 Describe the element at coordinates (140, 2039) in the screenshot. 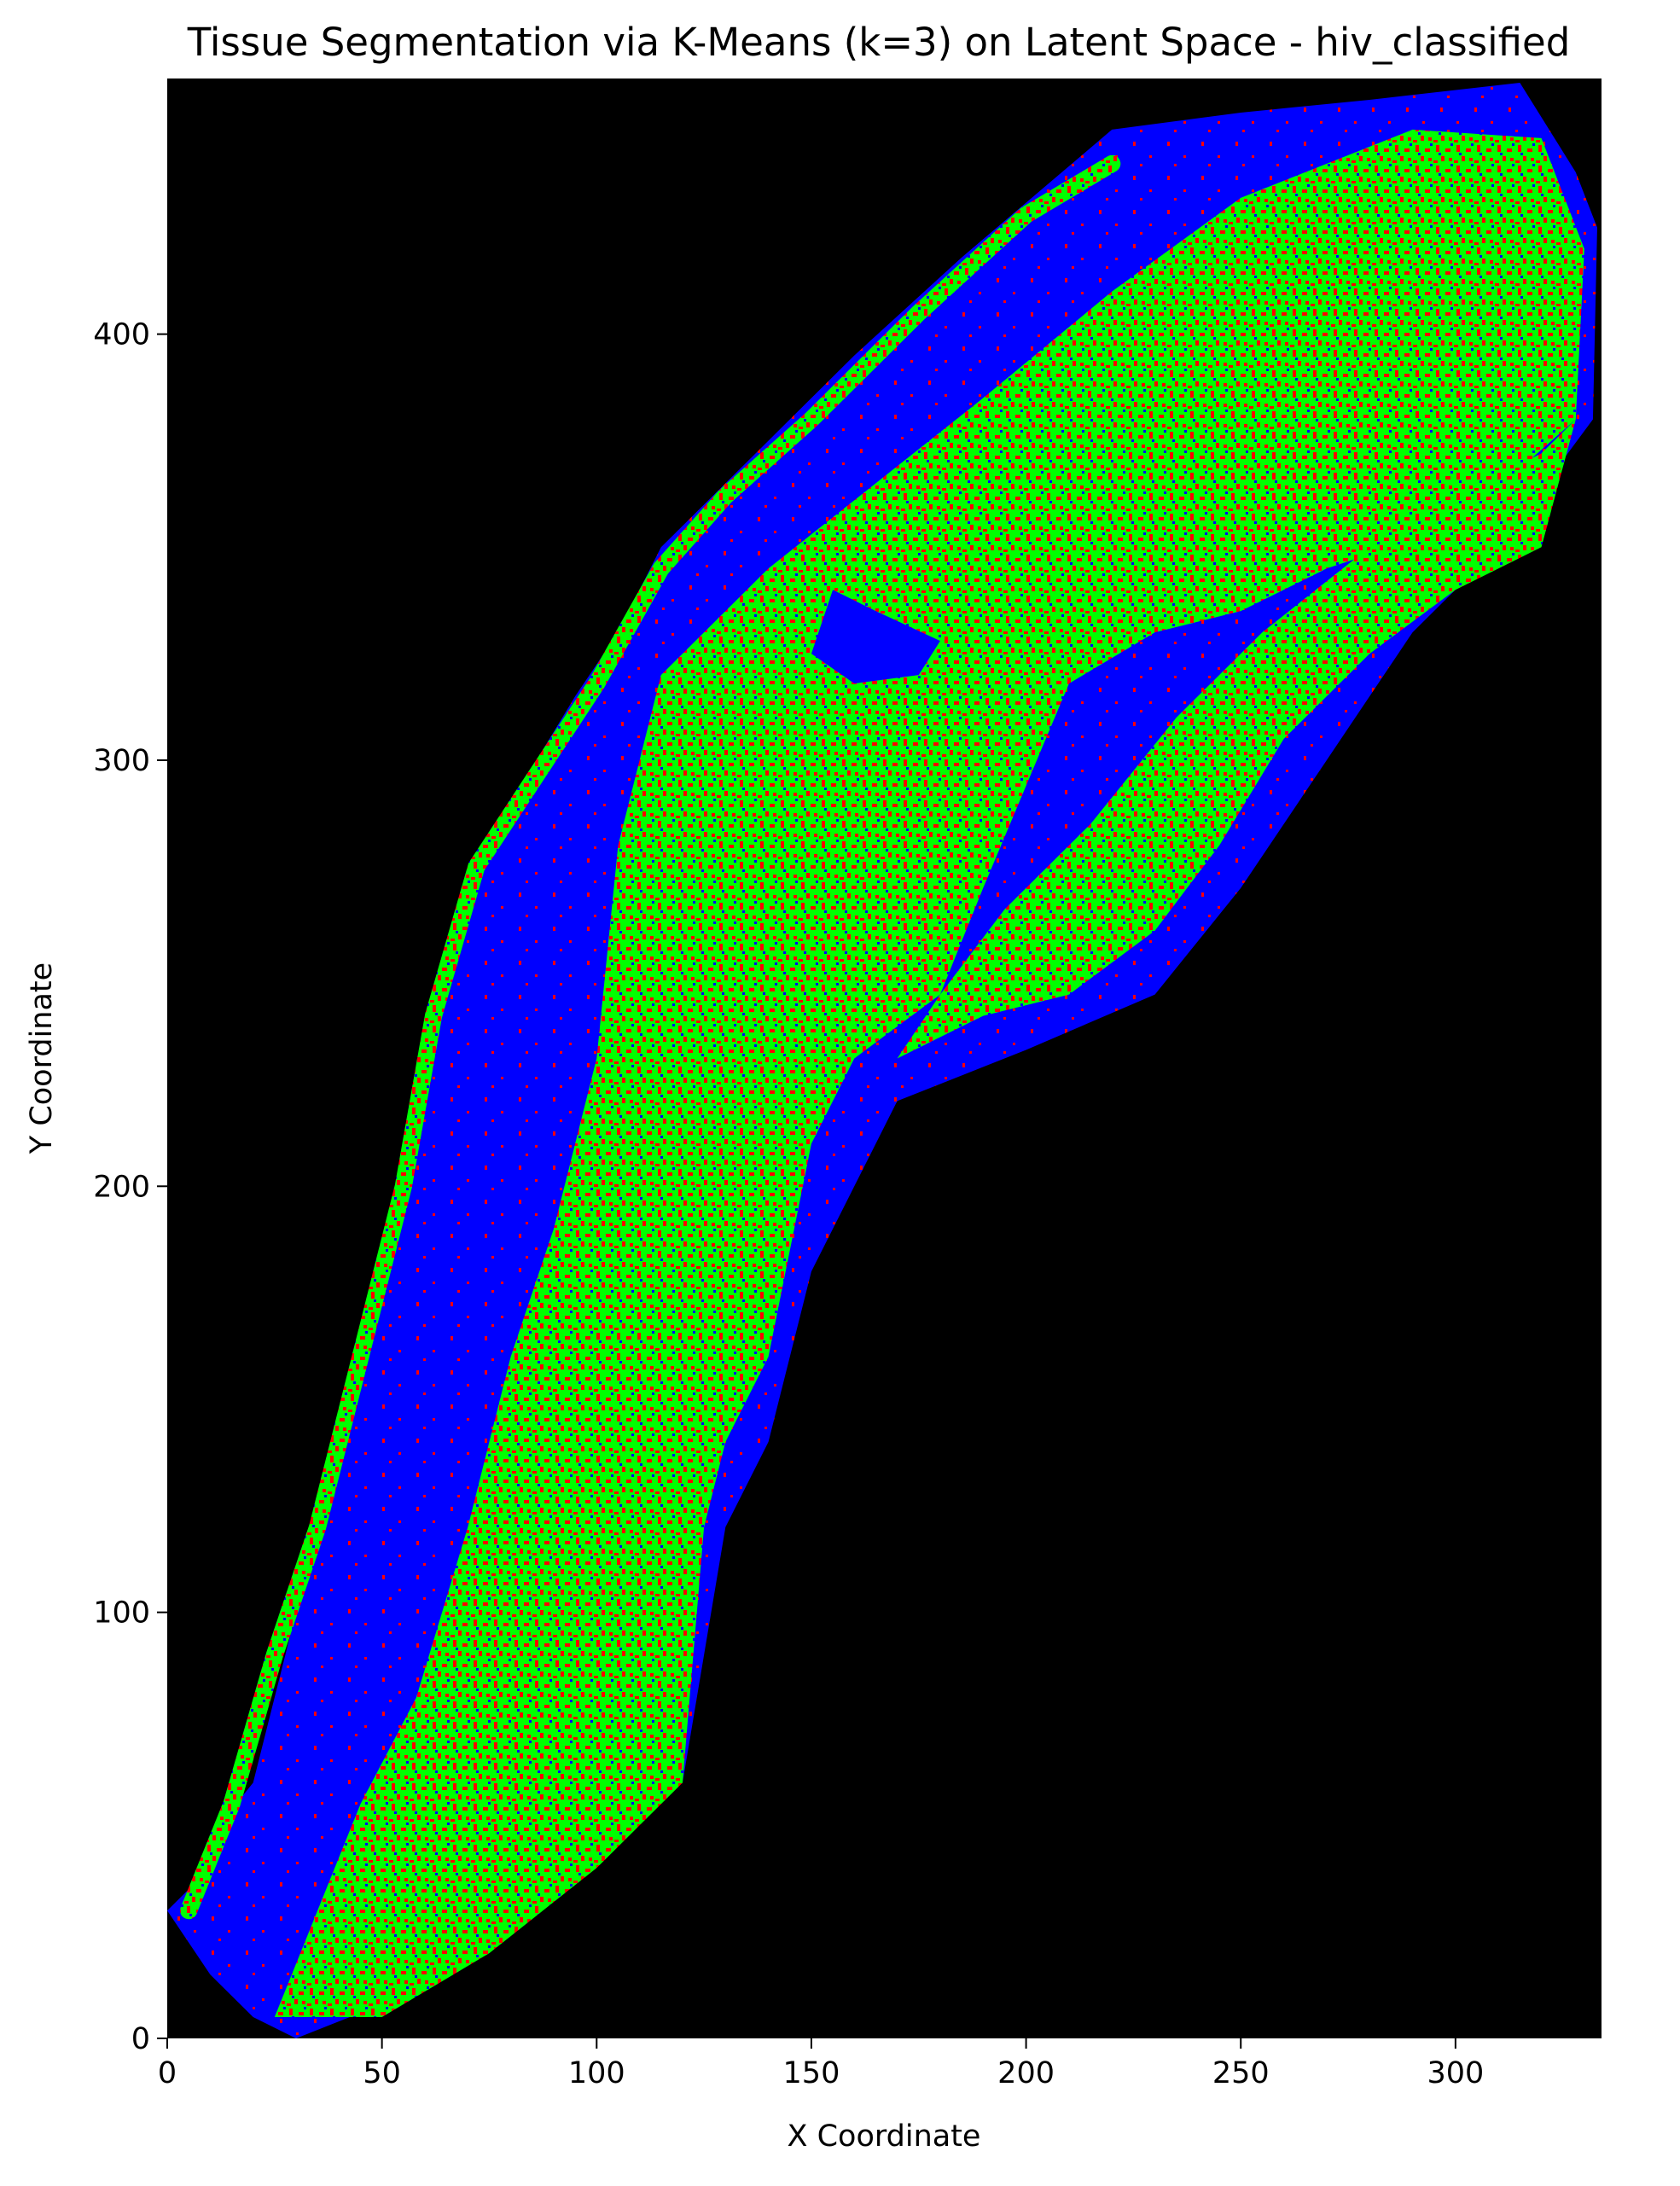

I see `y-tick-label: 0` at that location.